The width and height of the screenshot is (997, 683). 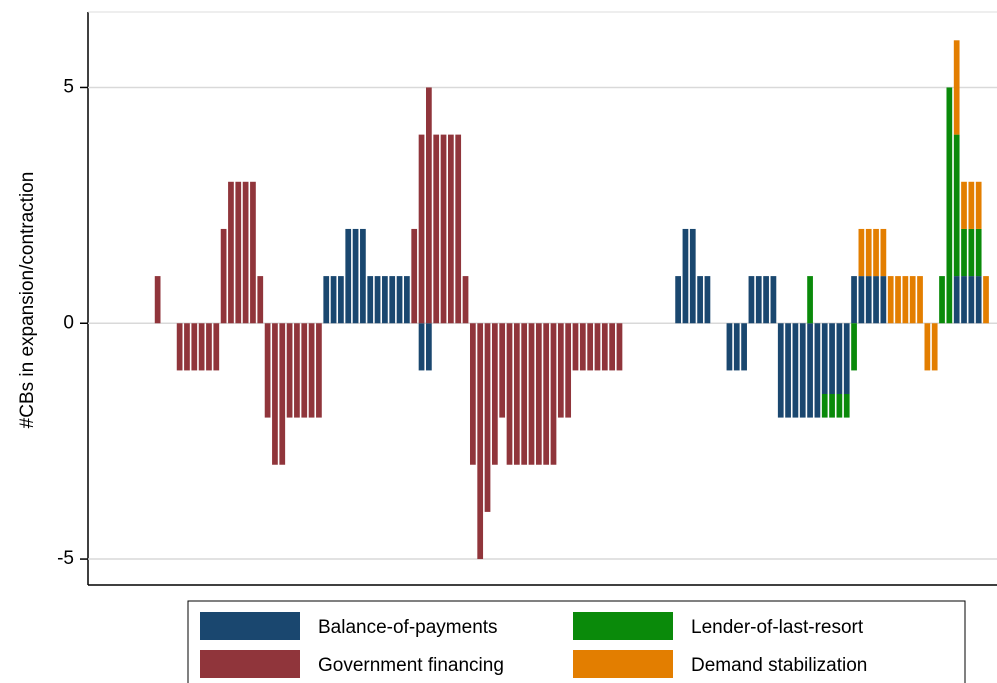 I want to click on y-axis-label: #CBs in expansion/contraction, so click(x=27, y=300).